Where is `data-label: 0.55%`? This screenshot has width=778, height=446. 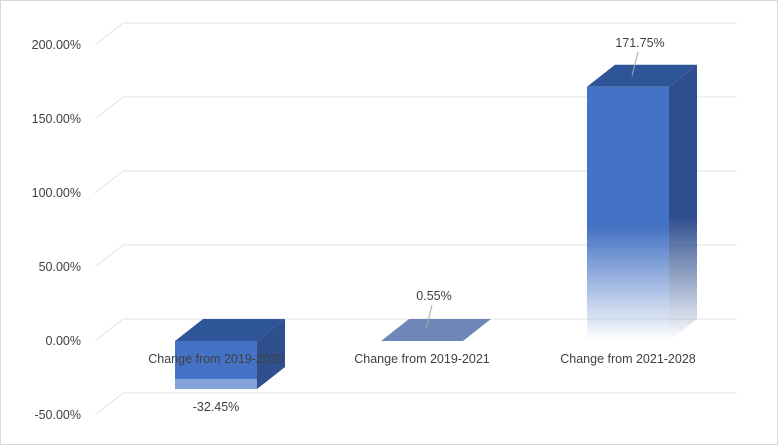 data-label: 0.55% is located at coordinates (433, 296).